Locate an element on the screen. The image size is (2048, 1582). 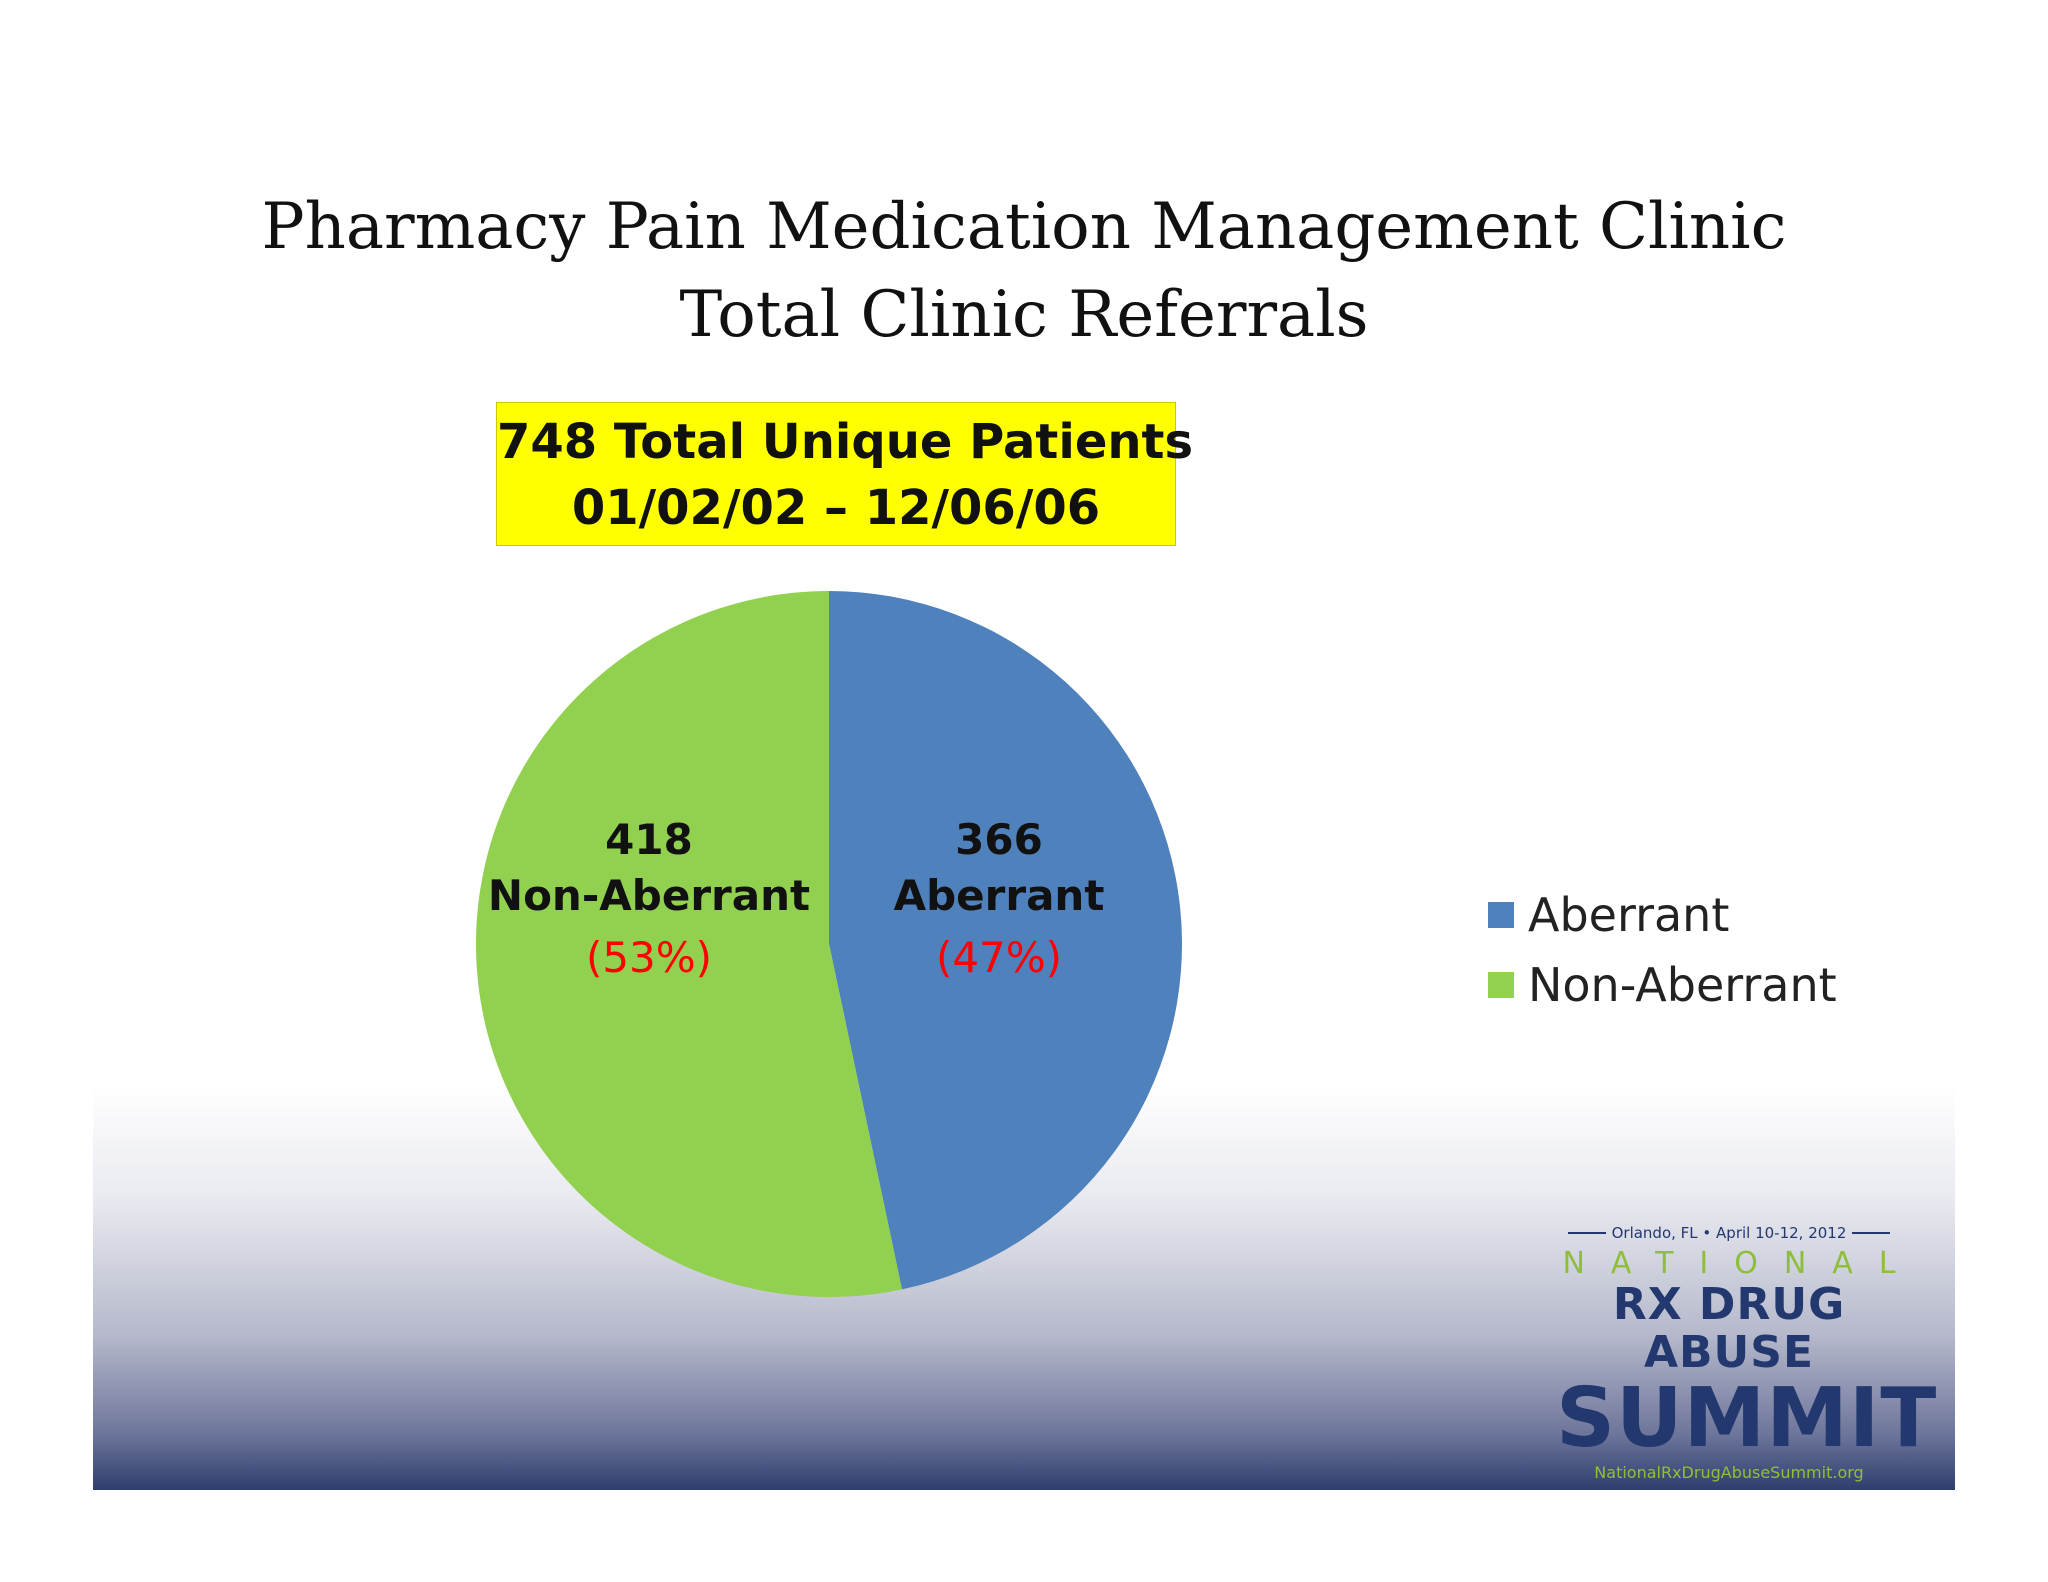
slice-value-non-aberrant: 418 is located at coordinates (649, 839).